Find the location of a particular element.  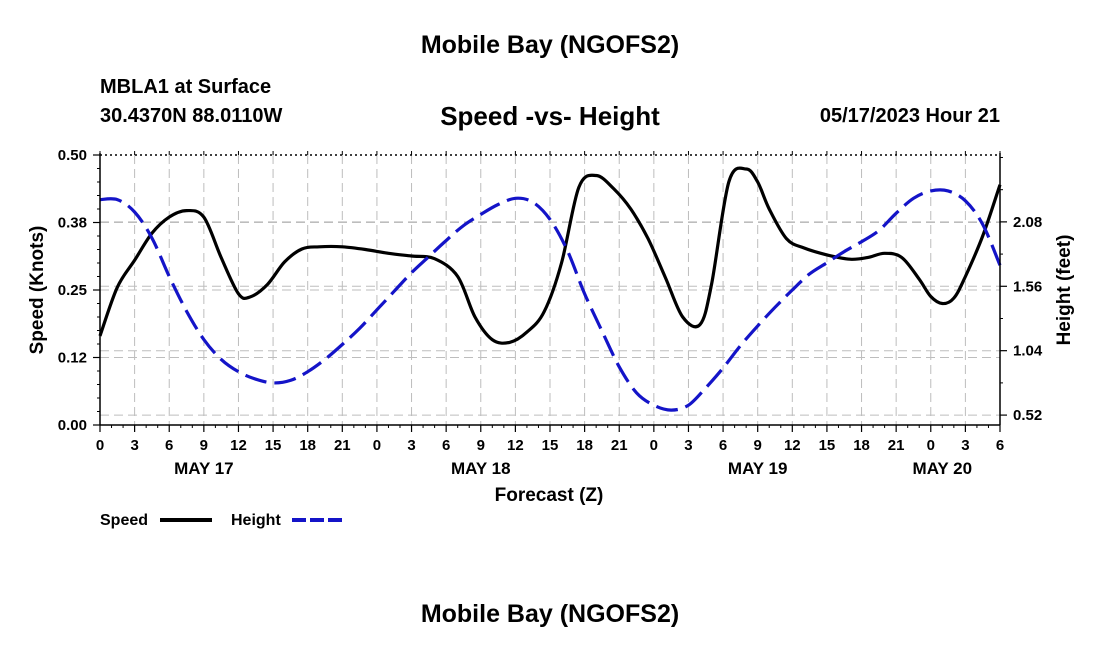

date-label: MAY 19 is located at coordinates (758, 468).